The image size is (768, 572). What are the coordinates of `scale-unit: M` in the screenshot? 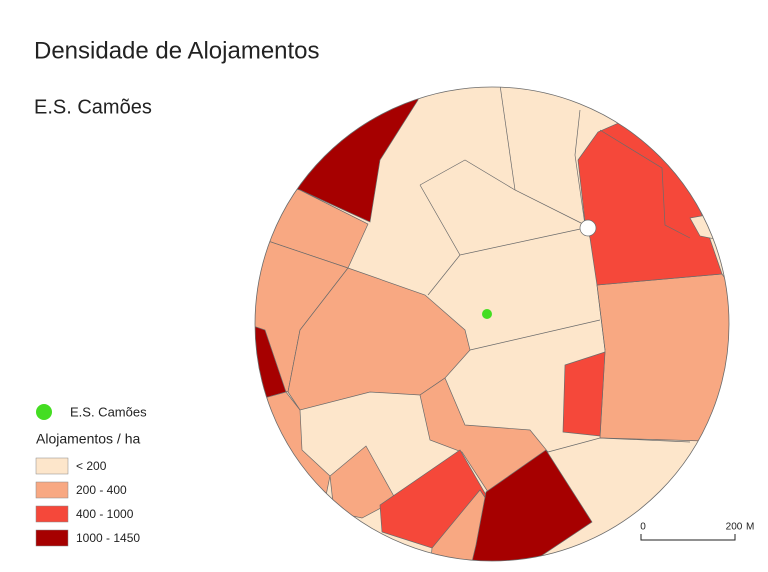 It's located at (750, 527).